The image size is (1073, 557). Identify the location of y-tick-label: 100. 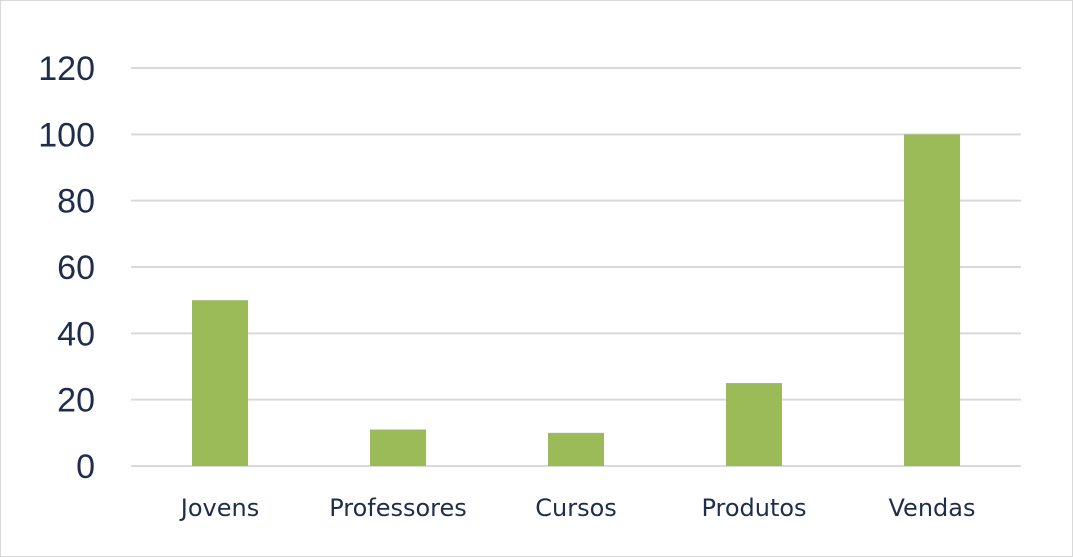
(66, 135).